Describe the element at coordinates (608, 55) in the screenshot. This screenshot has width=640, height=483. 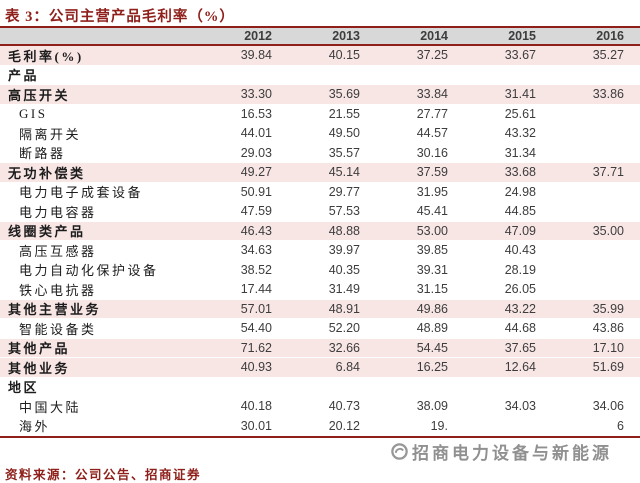
I see `cell-value: 35.27` at that location.